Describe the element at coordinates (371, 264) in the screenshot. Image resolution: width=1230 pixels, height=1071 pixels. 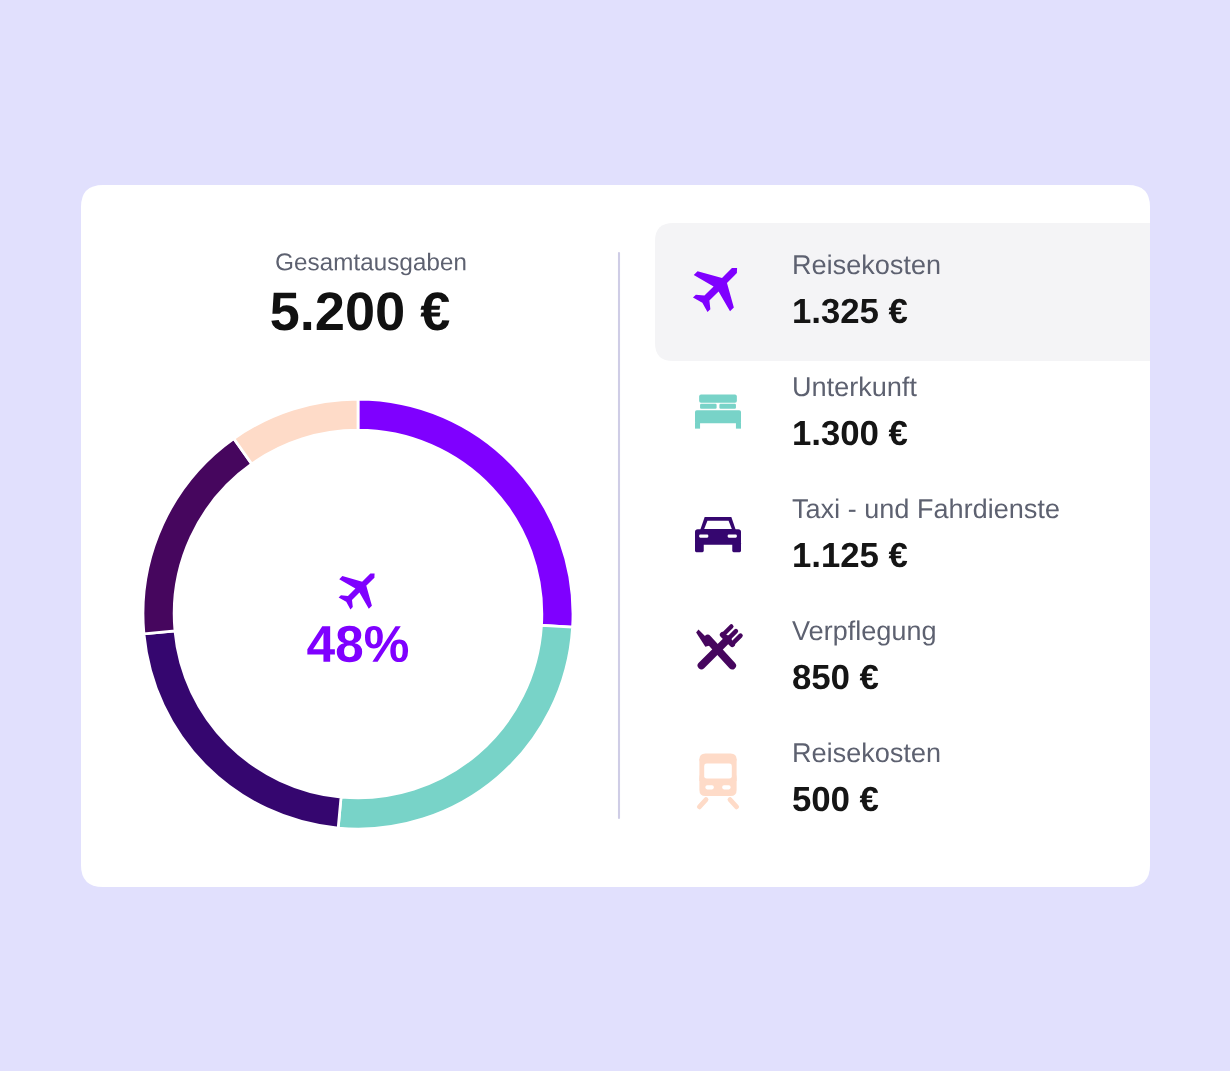
I see `chart-title: Gesamtausgaben` at that location.